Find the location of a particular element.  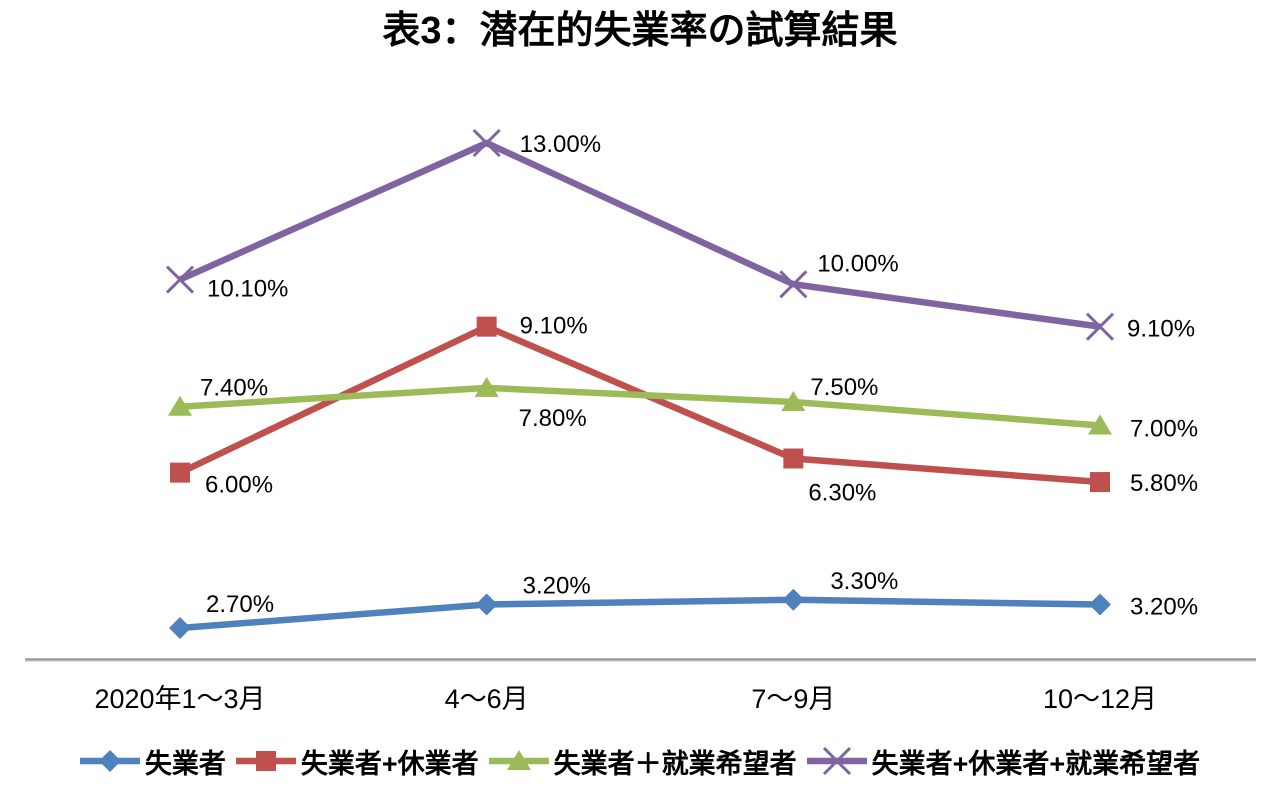

series-0-data-label-2: 3.30% is located at coordinates (864, 581).